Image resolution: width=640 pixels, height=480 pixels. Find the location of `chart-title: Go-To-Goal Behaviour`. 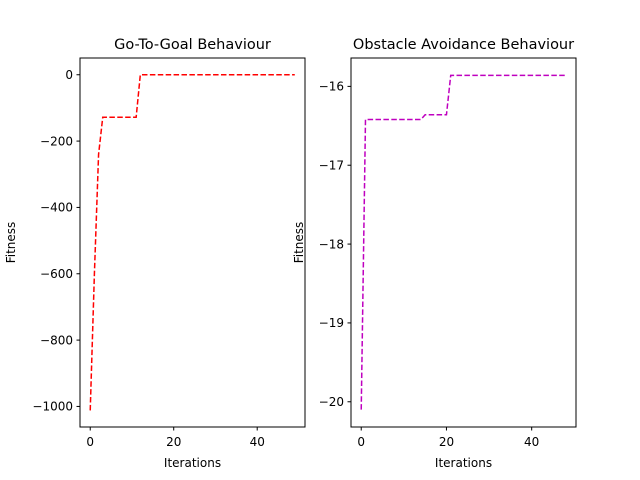

chart-title: Go-To-Goal Behaviour is located at coordinates (192, 45).